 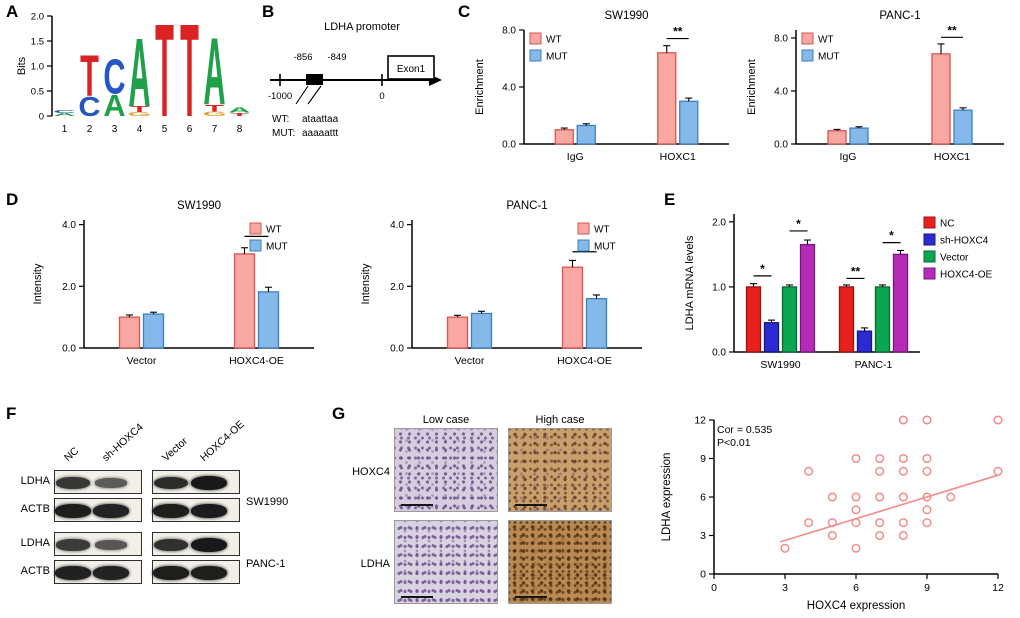 What do you see at coordinates (35, 509) in the screenshot?
I see `protein-label: ACTB` at bounding box center [35, 509].